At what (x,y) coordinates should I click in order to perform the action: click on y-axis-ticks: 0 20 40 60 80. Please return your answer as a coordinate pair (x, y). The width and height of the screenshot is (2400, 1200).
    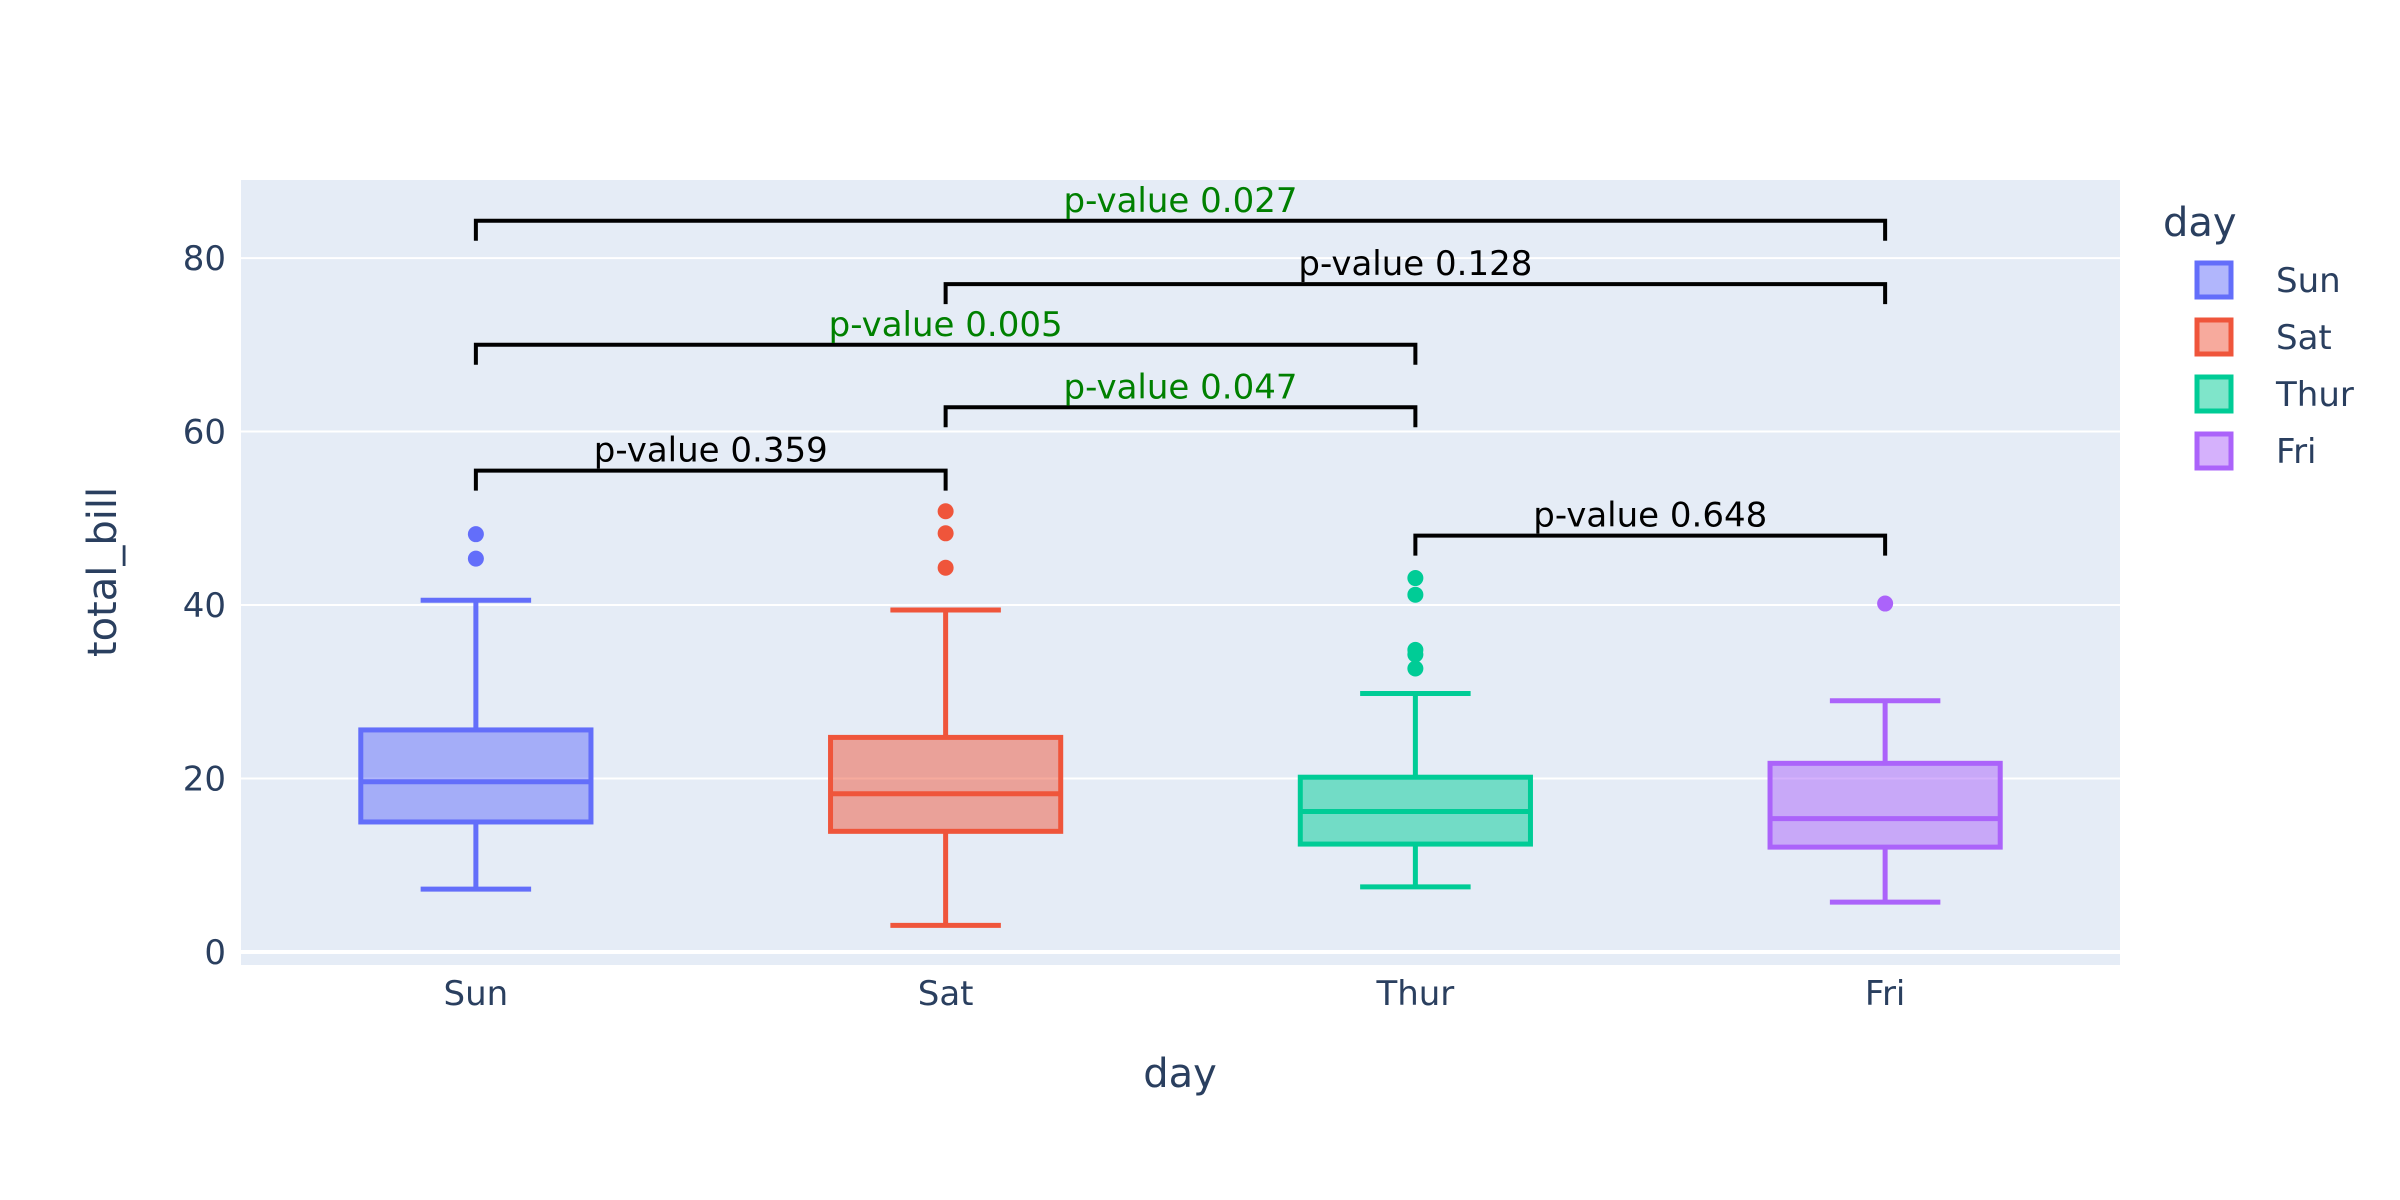
    Looking at the image, I should click on (204, 606).